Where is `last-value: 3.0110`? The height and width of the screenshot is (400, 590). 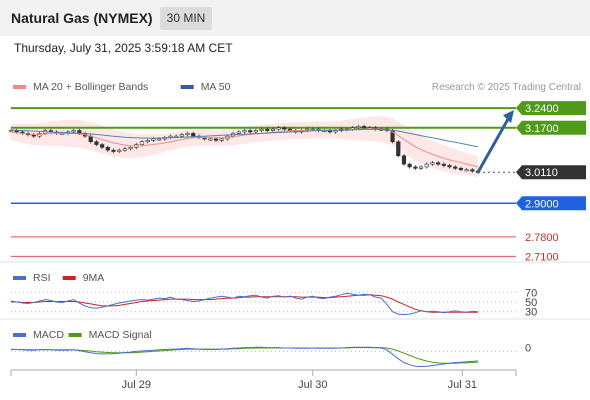 last-value: 3.0110 is located at coordinates (541, 173).